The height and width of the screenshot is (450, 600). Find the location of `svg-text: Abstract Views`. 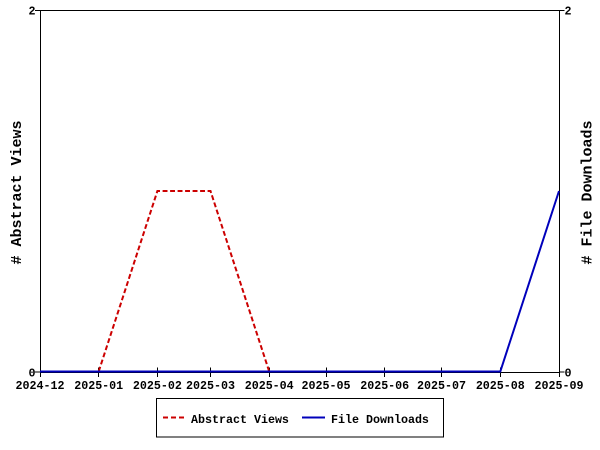

svg-text: Abstract Views is located at coordinates (240, 420).